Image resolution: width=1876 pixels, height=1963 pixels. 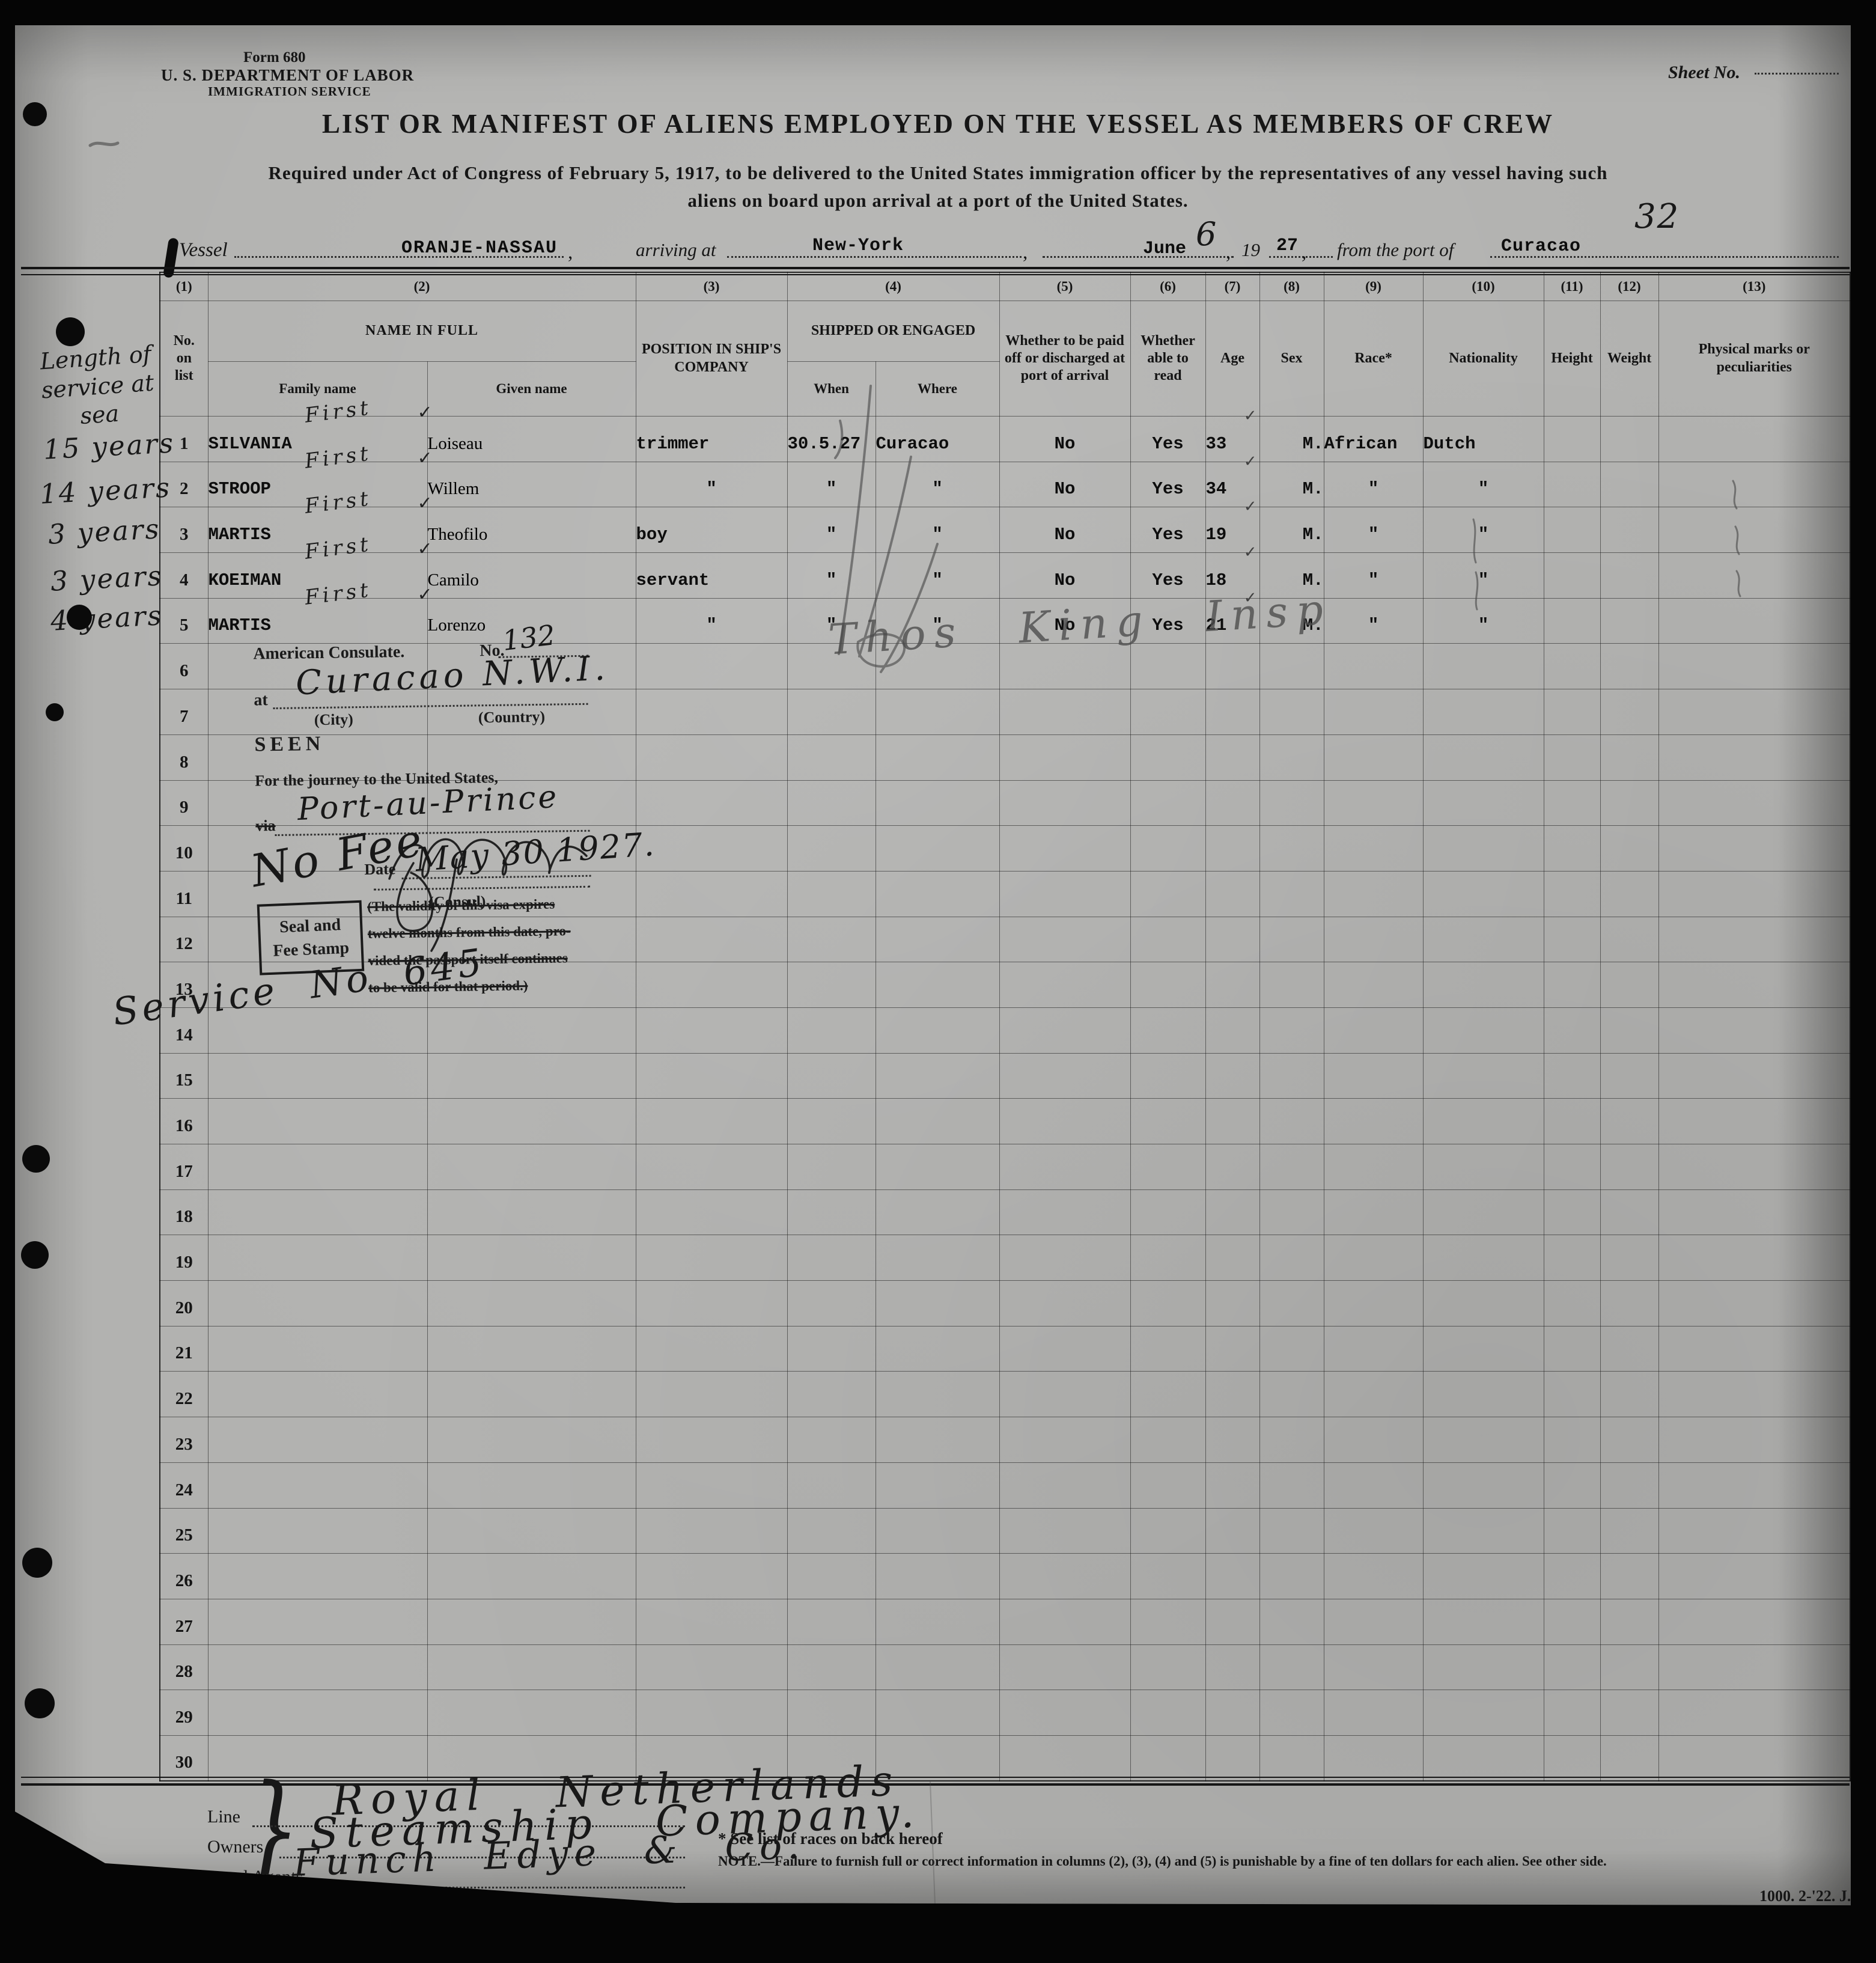 What do you see at coordinates (184, 620) in the screenshot?
I see `row-number: 5` at bounding box center [184, 620].